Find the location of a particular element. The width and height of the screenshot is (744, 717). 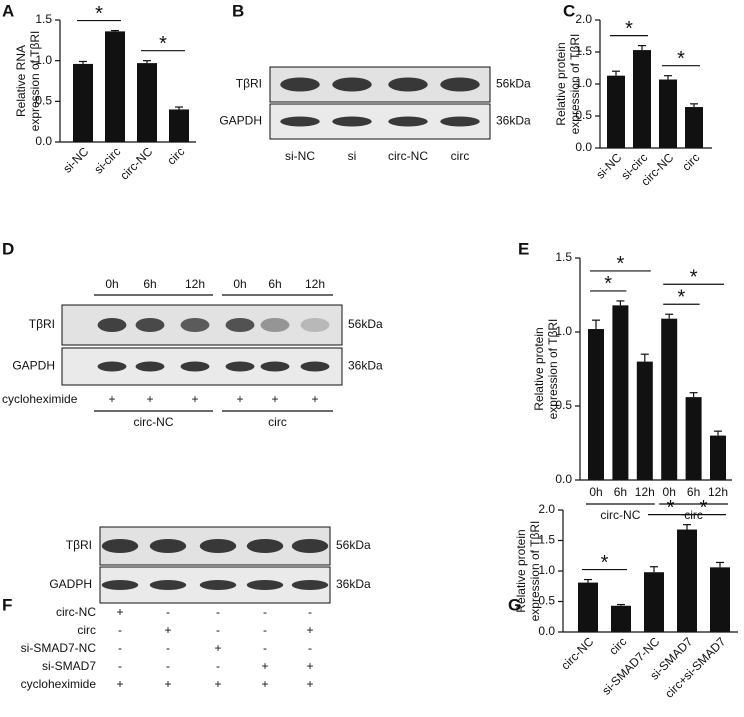

panel-letter: E is located at coordinates (523, 248).